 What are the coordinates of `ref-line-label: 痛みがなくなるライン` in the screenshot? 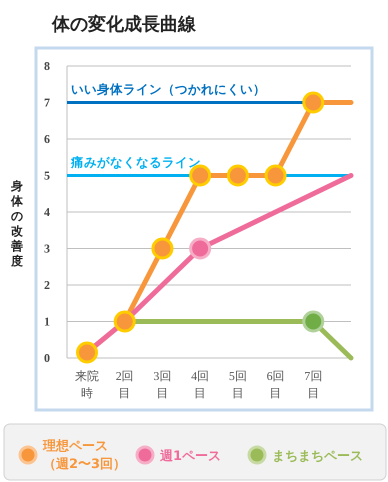 It's located at (135, 162).